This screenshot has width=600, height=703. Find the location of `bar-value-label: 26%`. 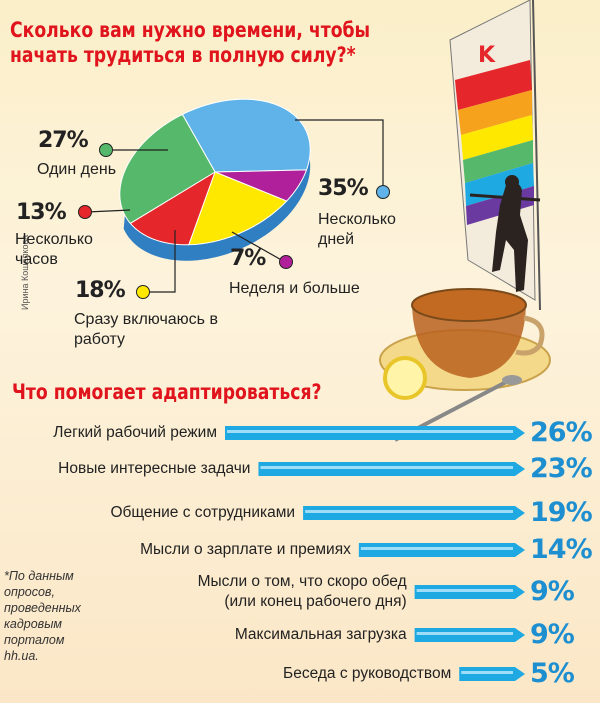

bar-value-label: 26% is located at coordinates (561, 432).